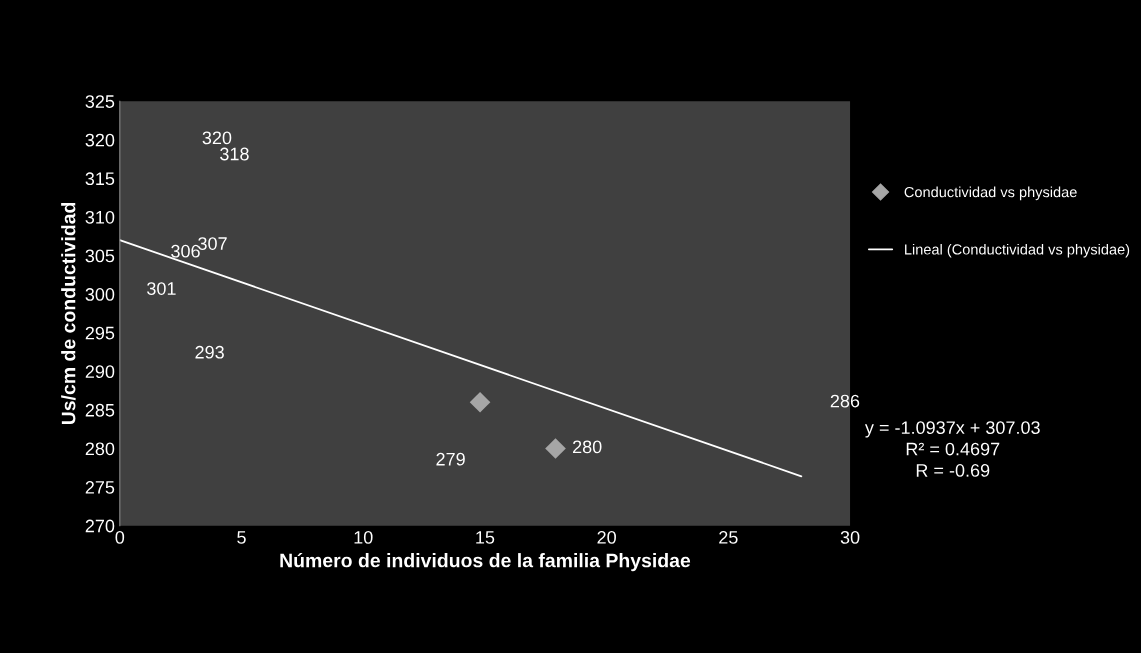 This screenshot has height=653, width=1141. I want to click on y-tick-label: 275, so click(100, 487).